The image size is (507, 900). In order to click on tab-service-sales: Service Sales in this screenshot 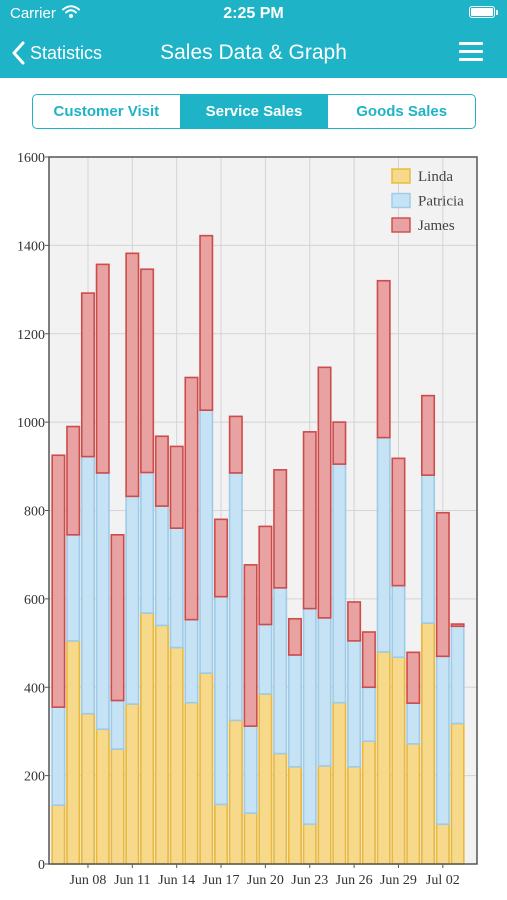, I will do `click(253, 111)`.